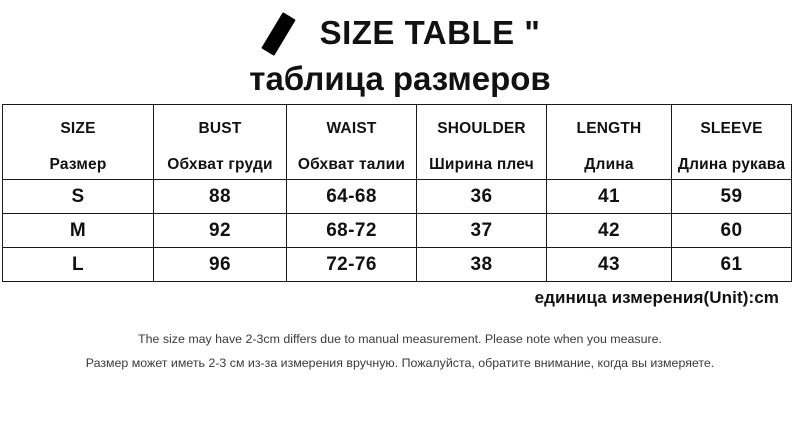 This screenshot has width=800, height=426. I want to click on column-header-sleeve-ru: Длина рукава, so click(731, 164).